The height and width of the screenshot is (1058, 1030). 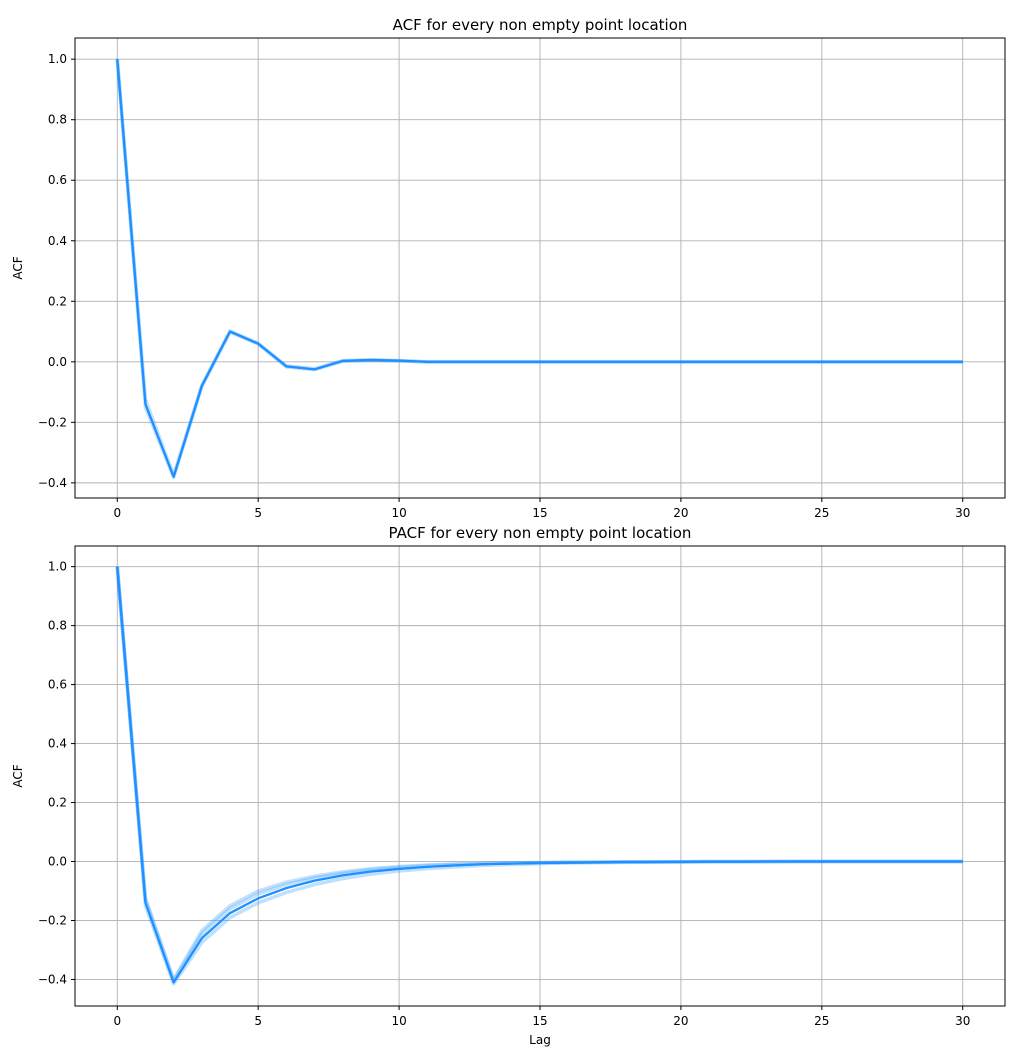 I want to click on acf-y-tick-label: 0.6, so click(x=57, y=180).